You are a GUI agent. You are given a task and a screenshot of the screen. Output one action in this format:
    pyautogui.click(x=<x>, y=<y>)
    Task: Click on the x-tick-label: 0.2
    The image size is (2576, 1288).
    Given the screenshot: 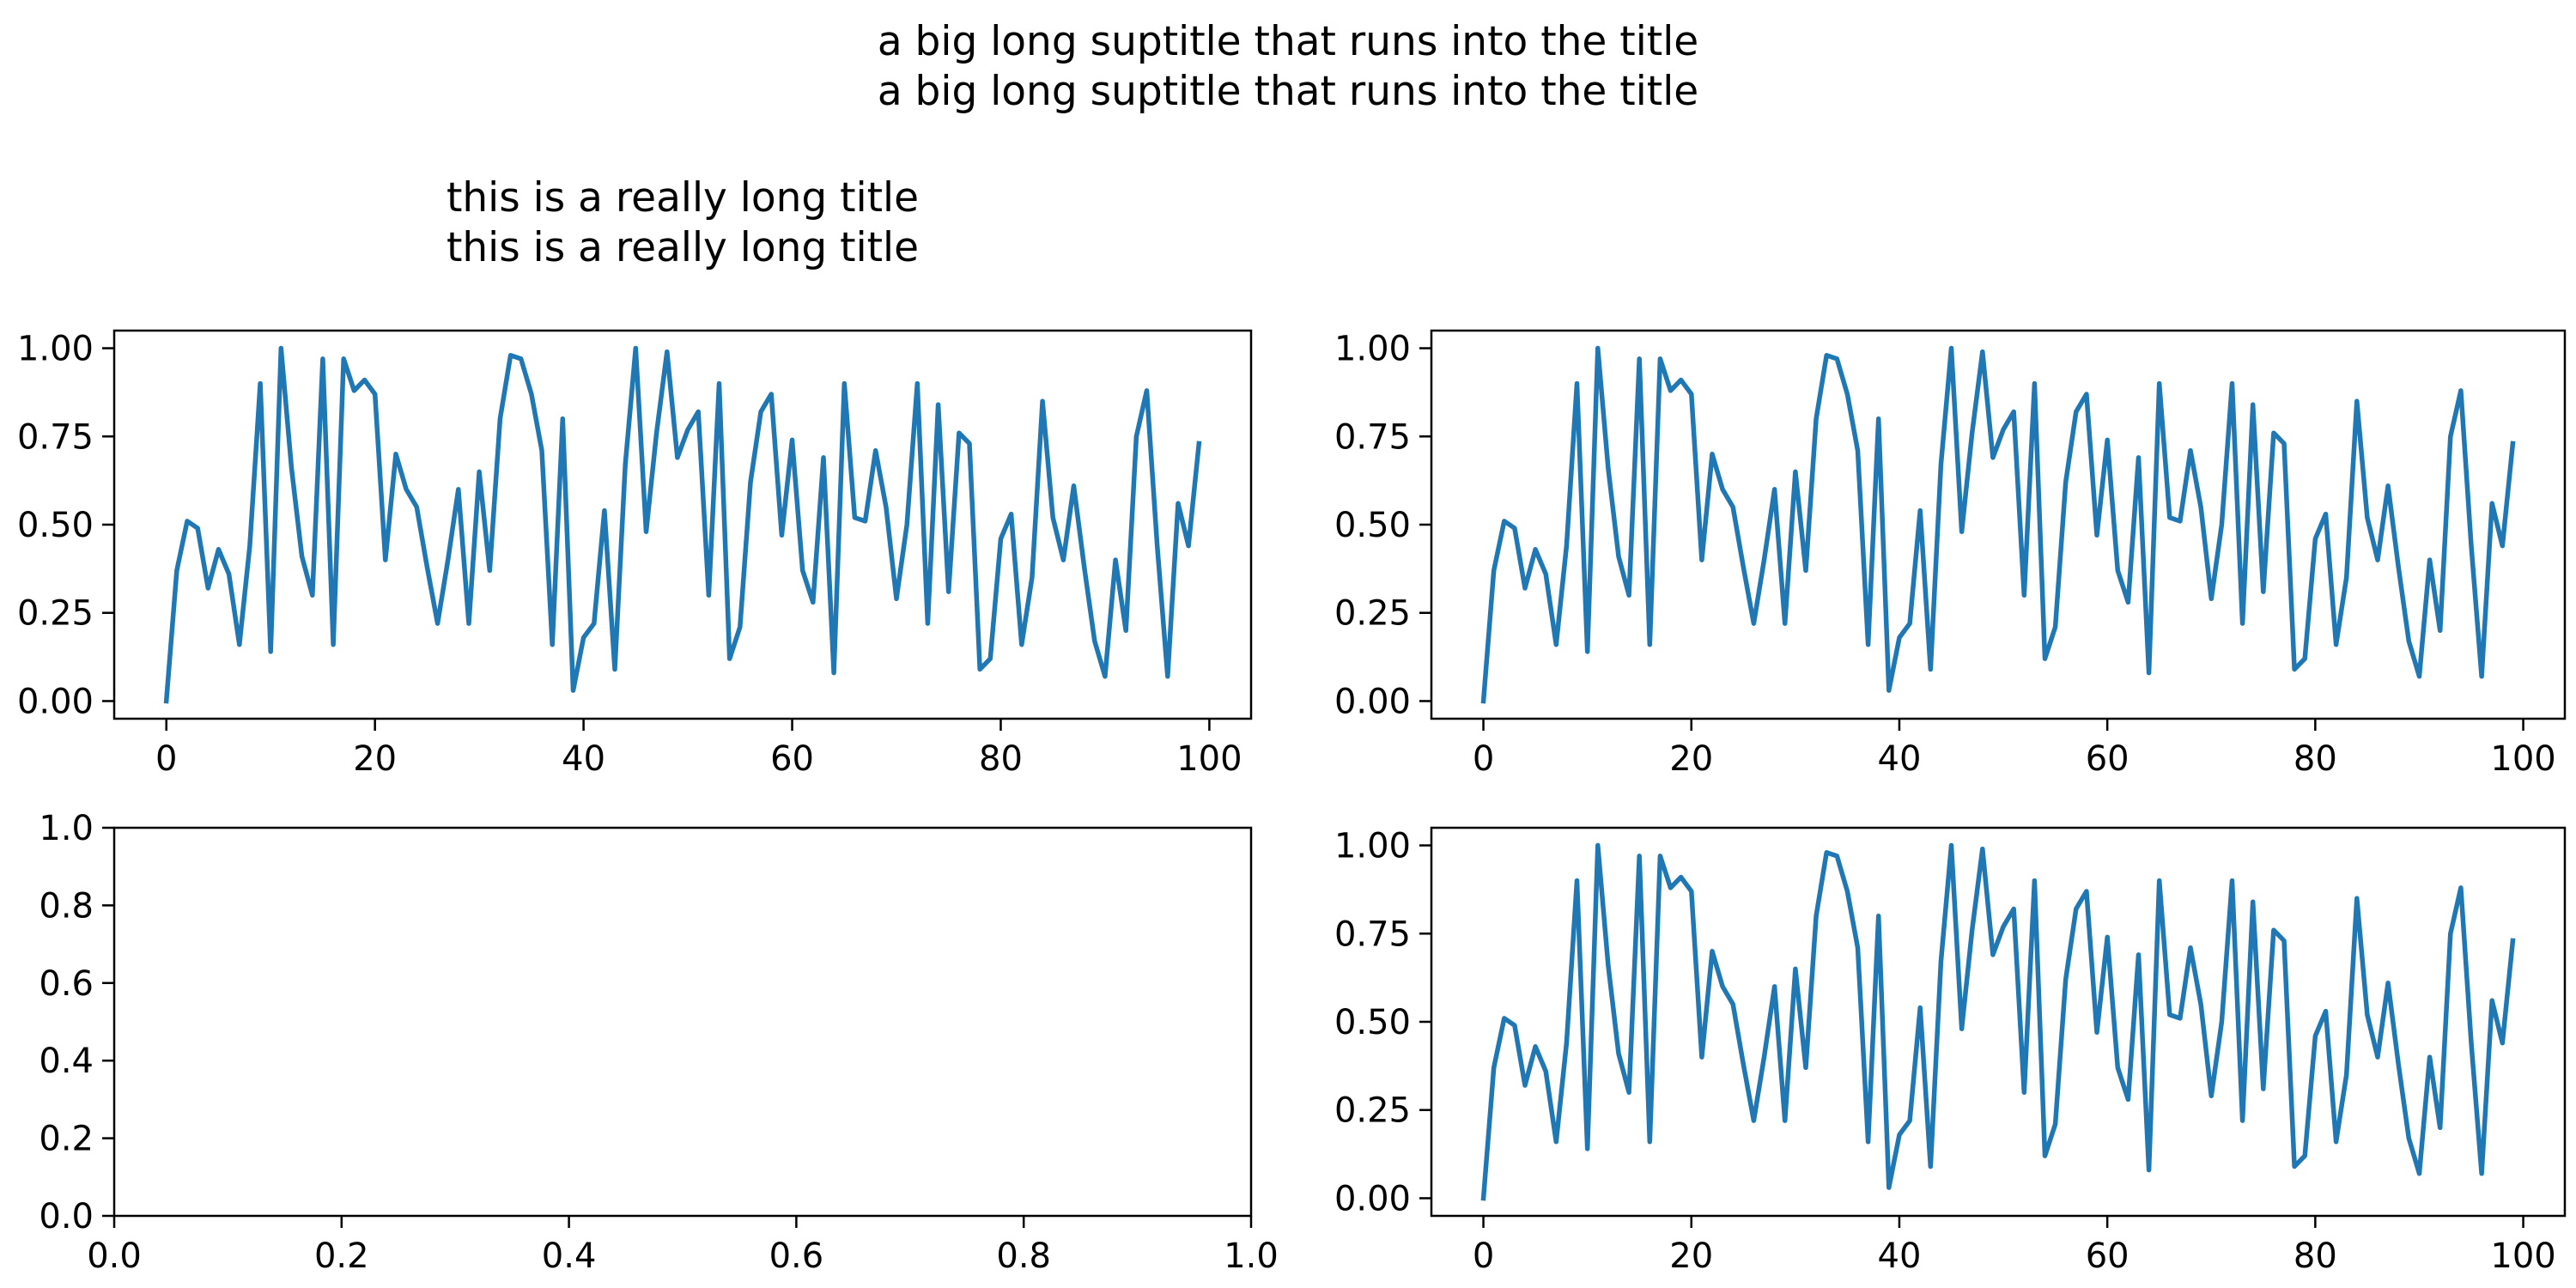 What is the action you would take?
    pyautogui.click(x=342, y=1256)
    